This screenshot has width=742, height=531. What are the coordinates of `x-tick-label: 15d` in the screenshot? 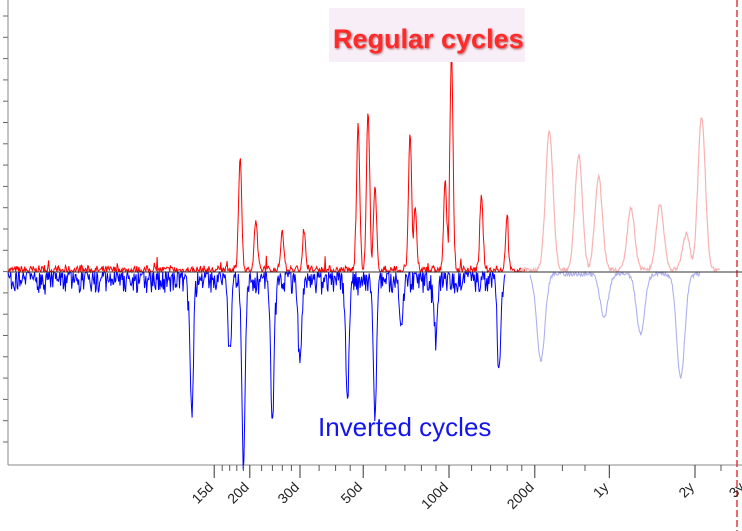 It's located at (202, 493).